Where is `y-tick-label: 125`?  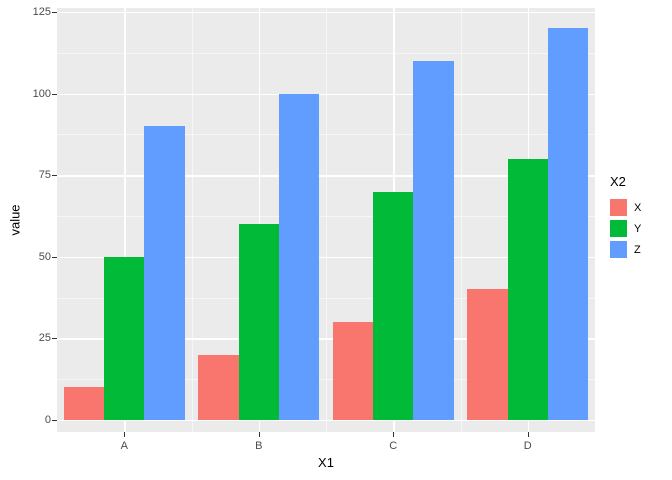 y-tick-label: 125 is located at coordinates (41, 12).